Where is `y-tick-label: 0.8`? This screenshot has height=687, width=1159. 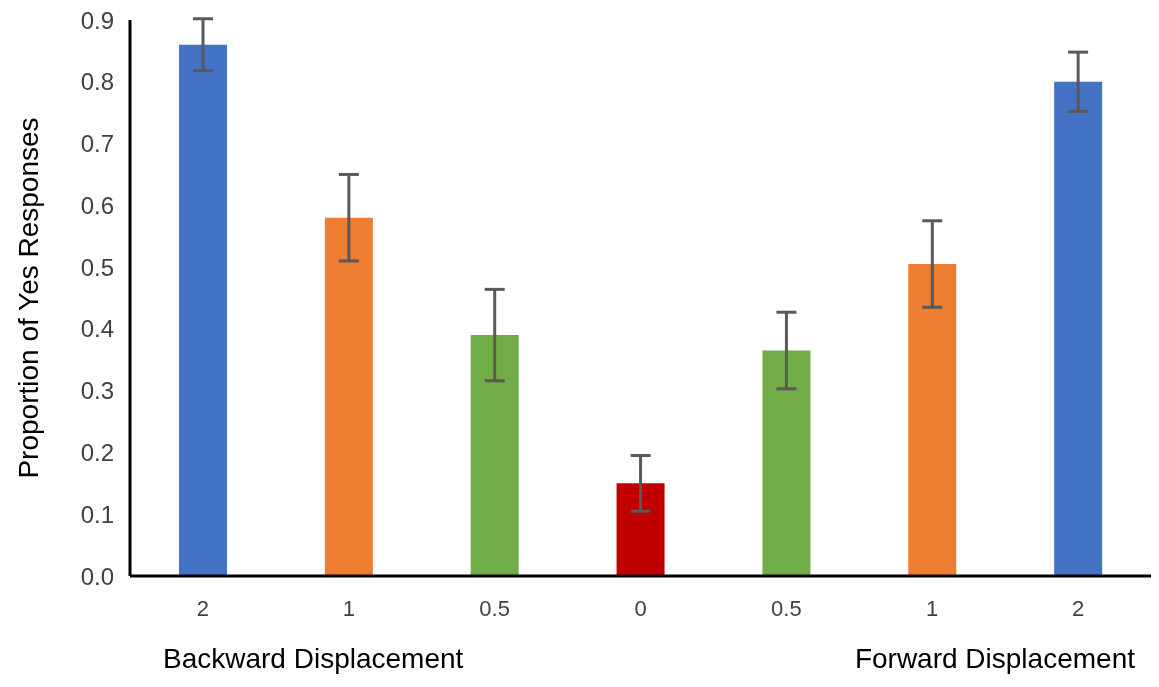 y-tick-label: 0.8 is located at coordinates (97, 82).